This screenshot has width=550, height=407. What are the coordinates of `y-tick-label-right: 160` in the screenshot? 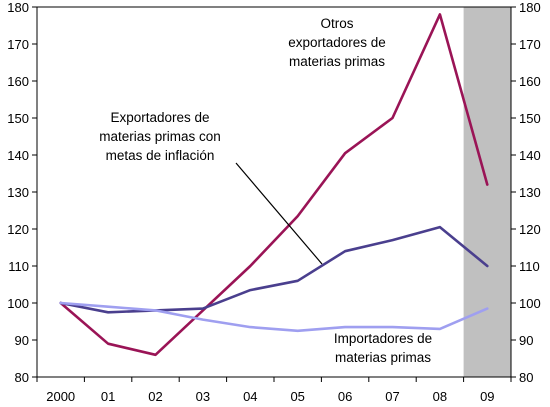 It's located at (530, 81).